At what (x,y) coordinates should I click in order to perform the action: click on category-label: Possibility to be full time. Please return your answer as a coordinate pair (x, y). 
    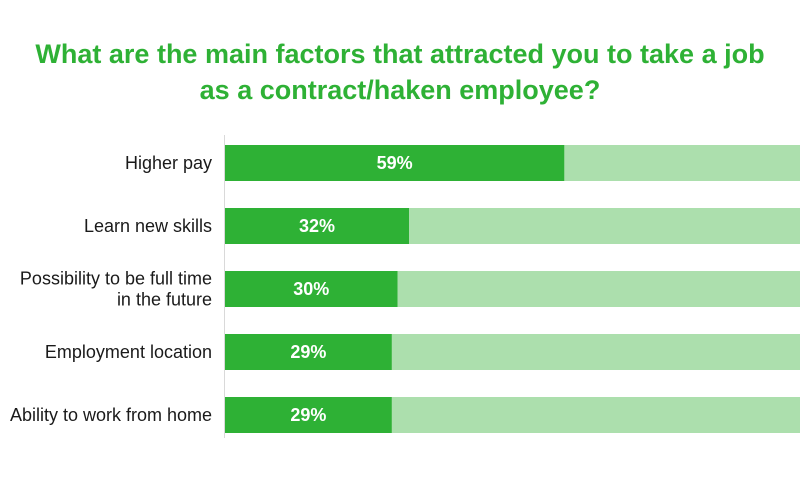
    Looking at the image, I should click on (116, 279).